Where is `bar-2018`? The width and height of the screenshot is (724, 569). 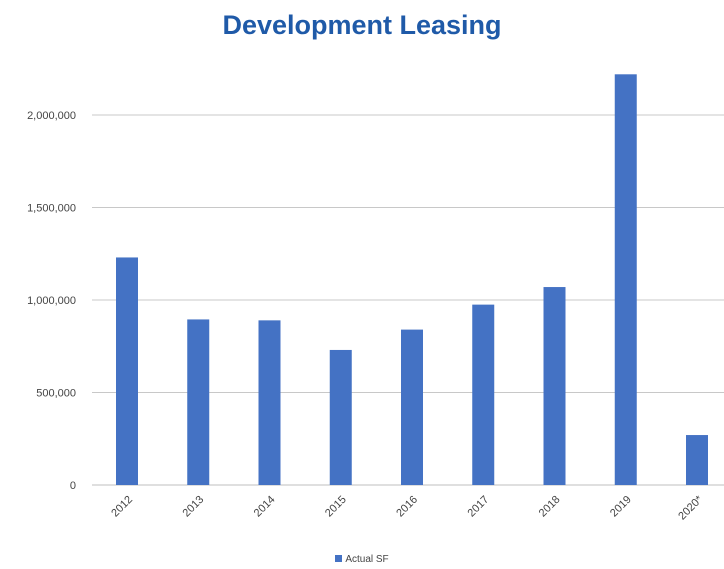
bar-2018 is located at coordinates (554, 386).